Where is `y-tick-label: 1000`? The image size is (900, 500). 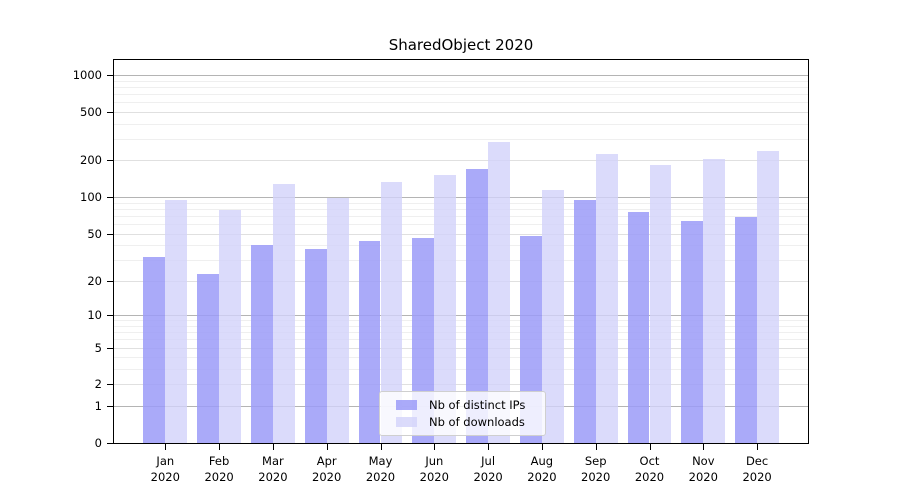 y-tick-label: 1000 is located at coordinates (87, 74).